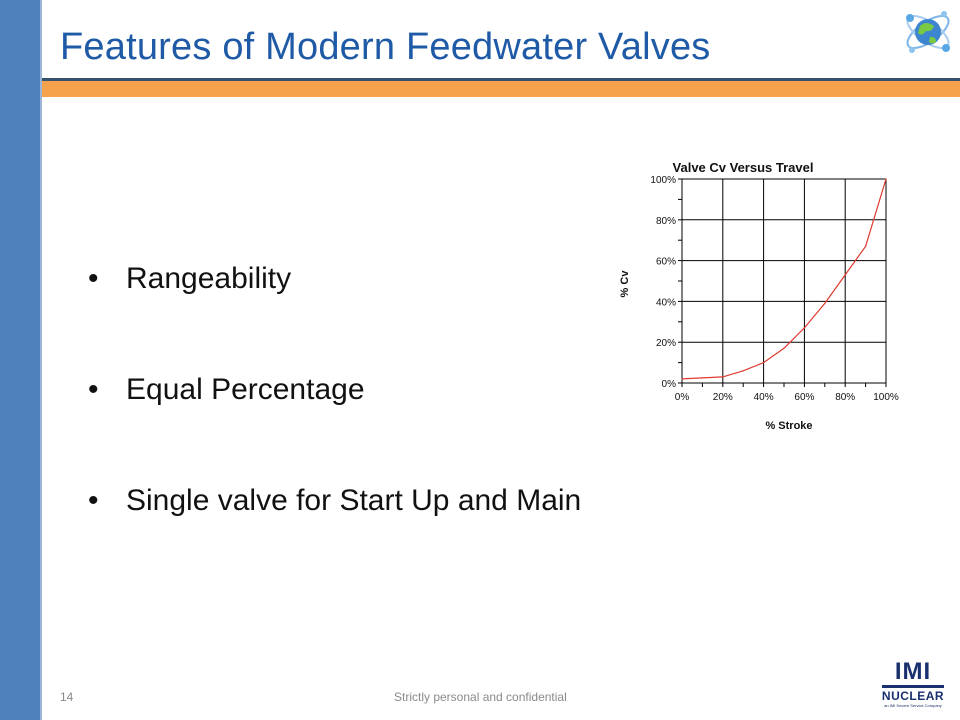 This screenshot has width=960, height=720. I want to click on y-tick-label: 60%, so click(666, 262).